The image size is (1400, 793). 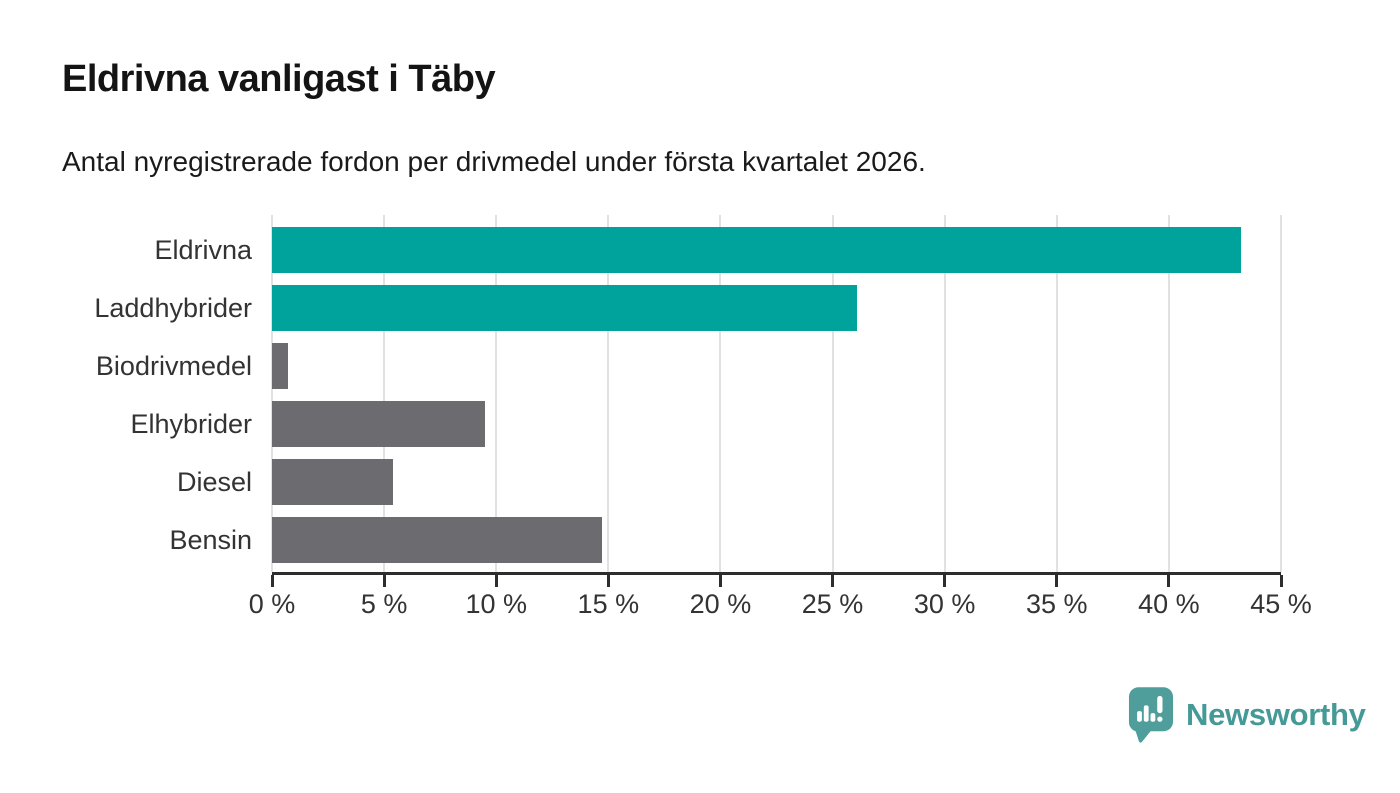 What do you see at coordinates (1281, 604) in the screenshot?
I see `x-tick-label: 45 %` at bounding box center [1281, 604].